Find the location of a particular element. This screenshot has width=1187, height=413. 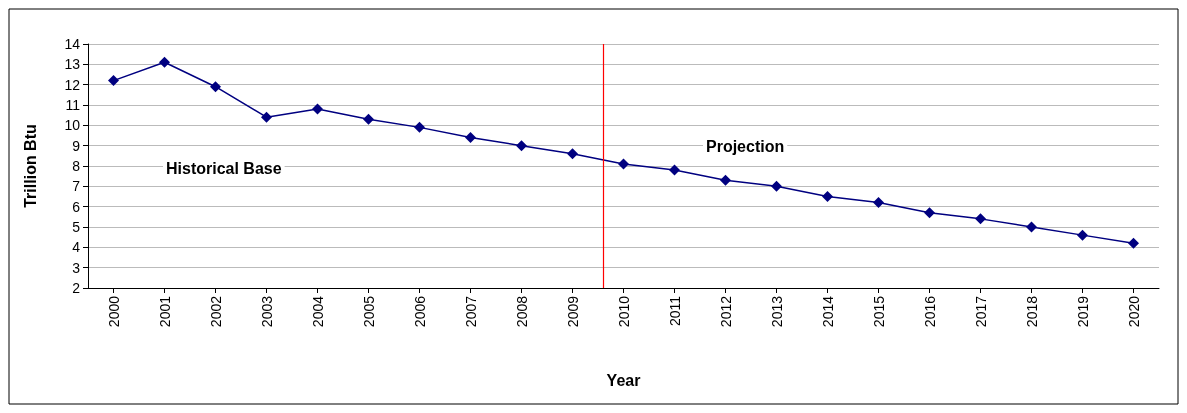

x-tick-label: 2005 is located at coordinates (368, 311).